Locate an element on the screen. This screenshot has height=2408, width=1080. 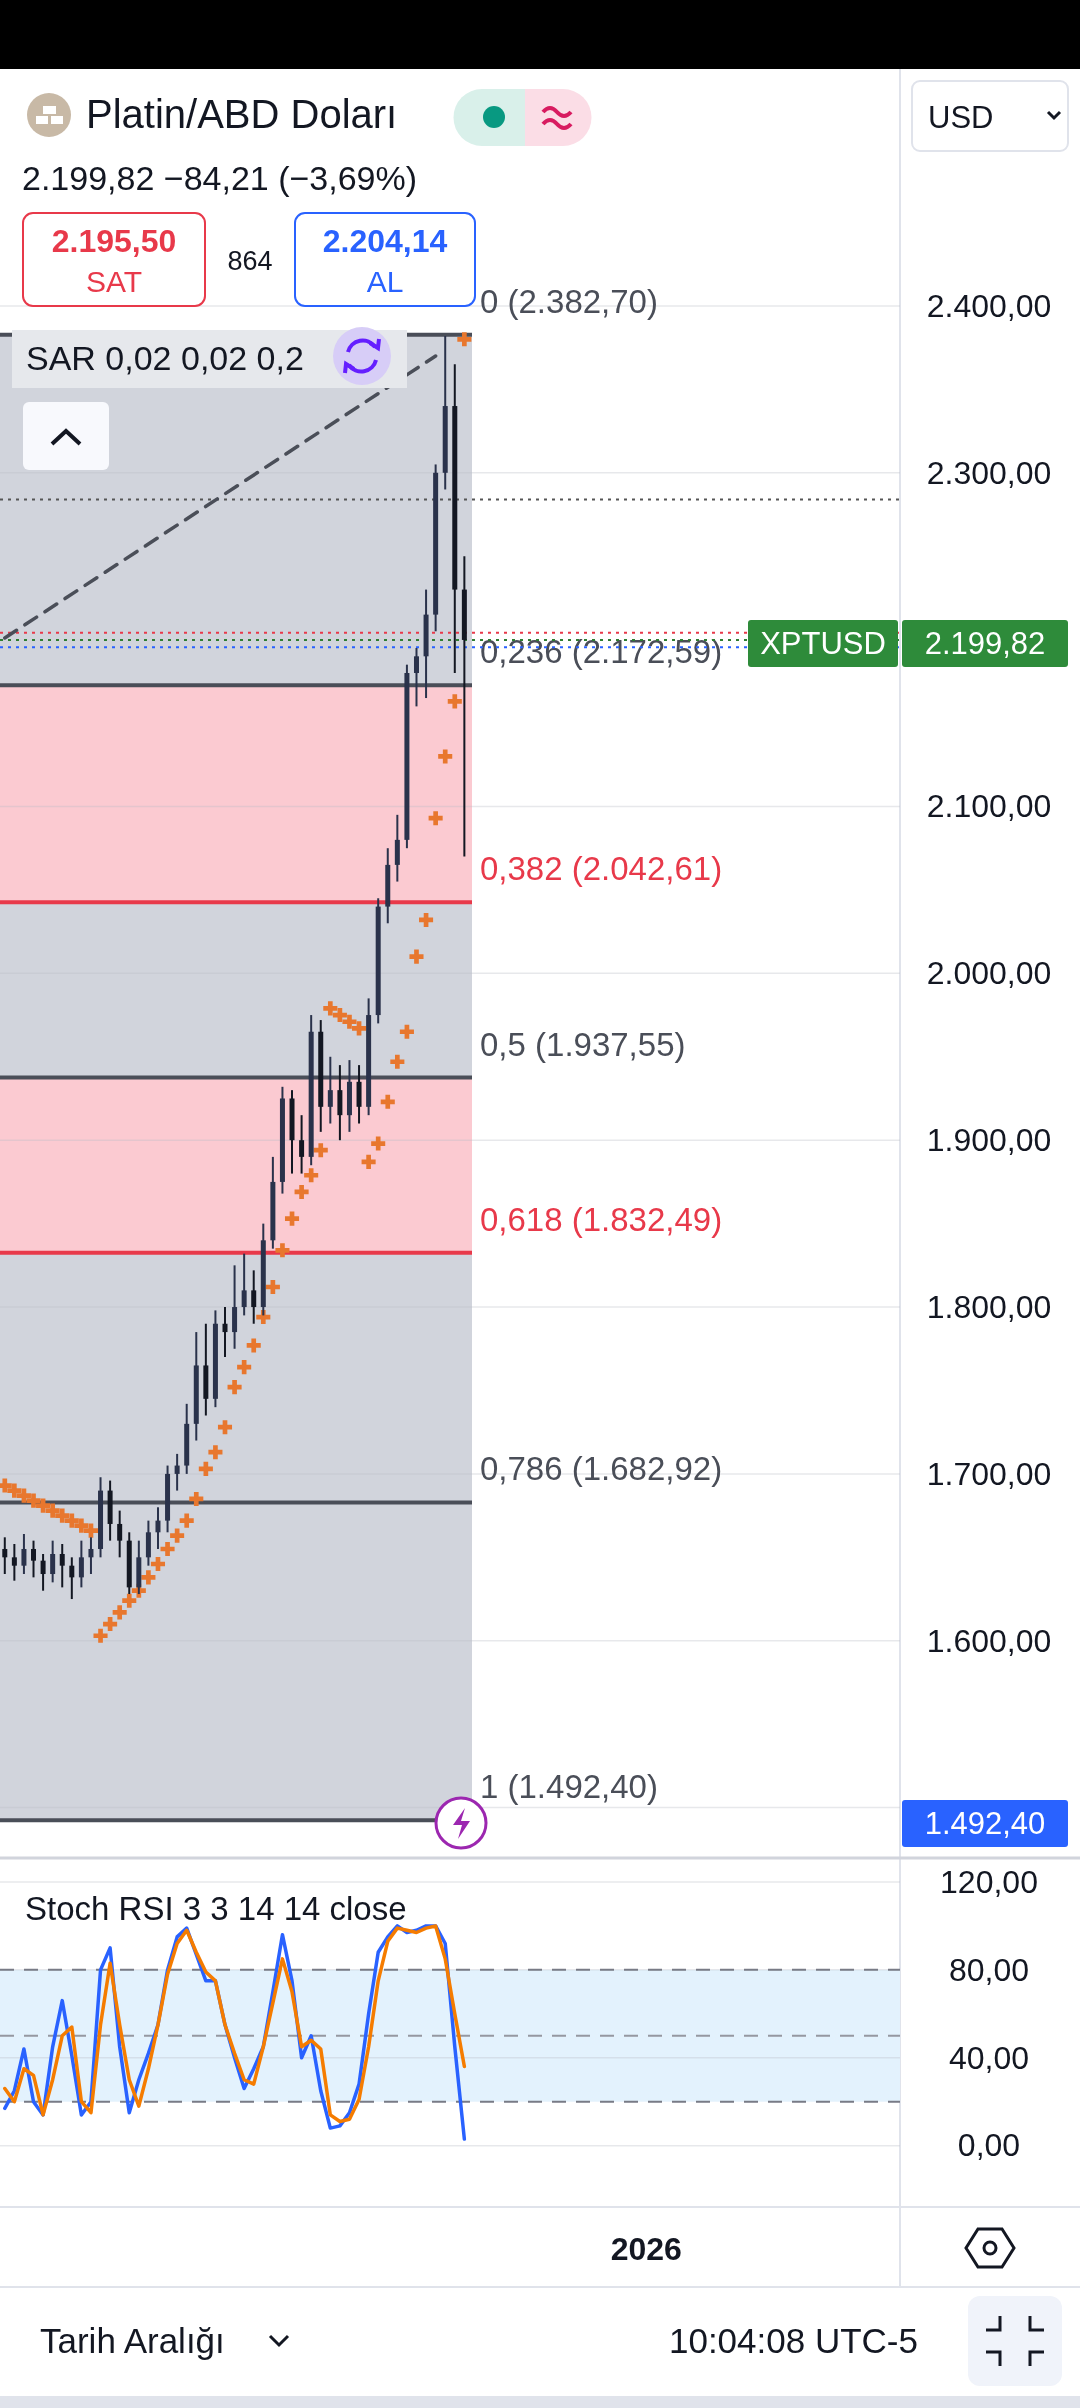
y-tick-label: 2.000,00 is located at coordinates (989, 973).